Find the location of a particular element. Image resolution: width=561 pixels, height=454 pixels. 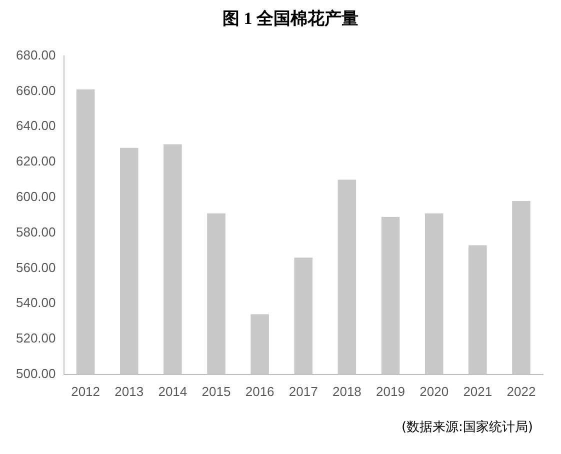

y-tick-label: 500.00 is located at coordinates (36, 373).